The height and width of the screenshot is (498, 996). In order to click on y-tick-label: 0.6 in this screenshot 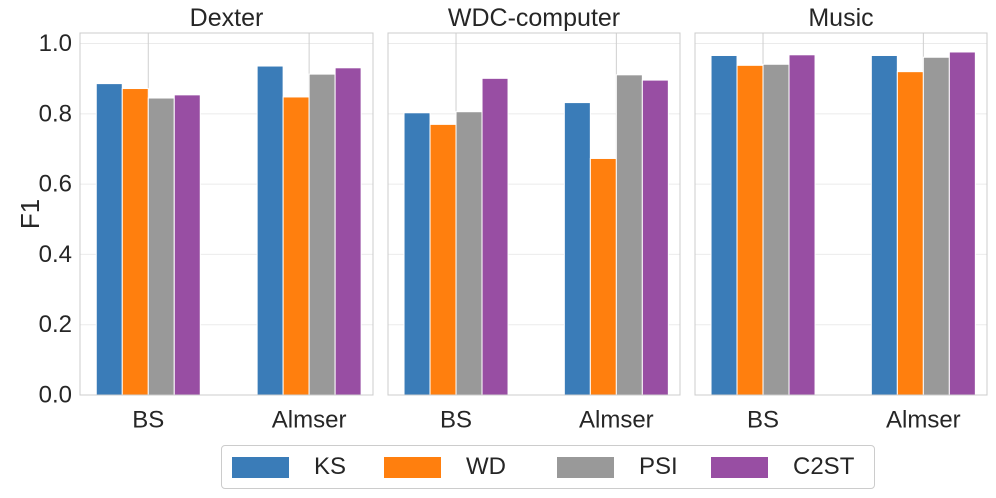, I will do `click(55, 184)`.